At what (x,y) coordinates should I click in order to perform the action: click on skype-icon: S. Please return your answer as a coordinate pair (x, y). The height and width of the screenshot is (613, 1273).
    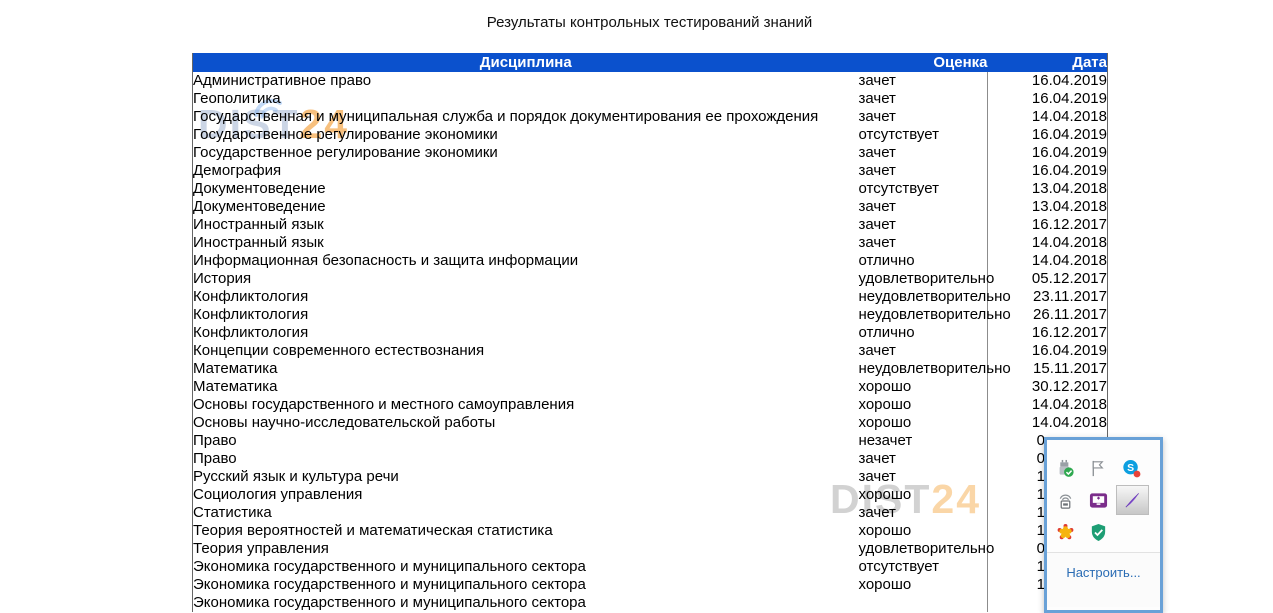
    Looking at the image, I should click on (1131, 468).